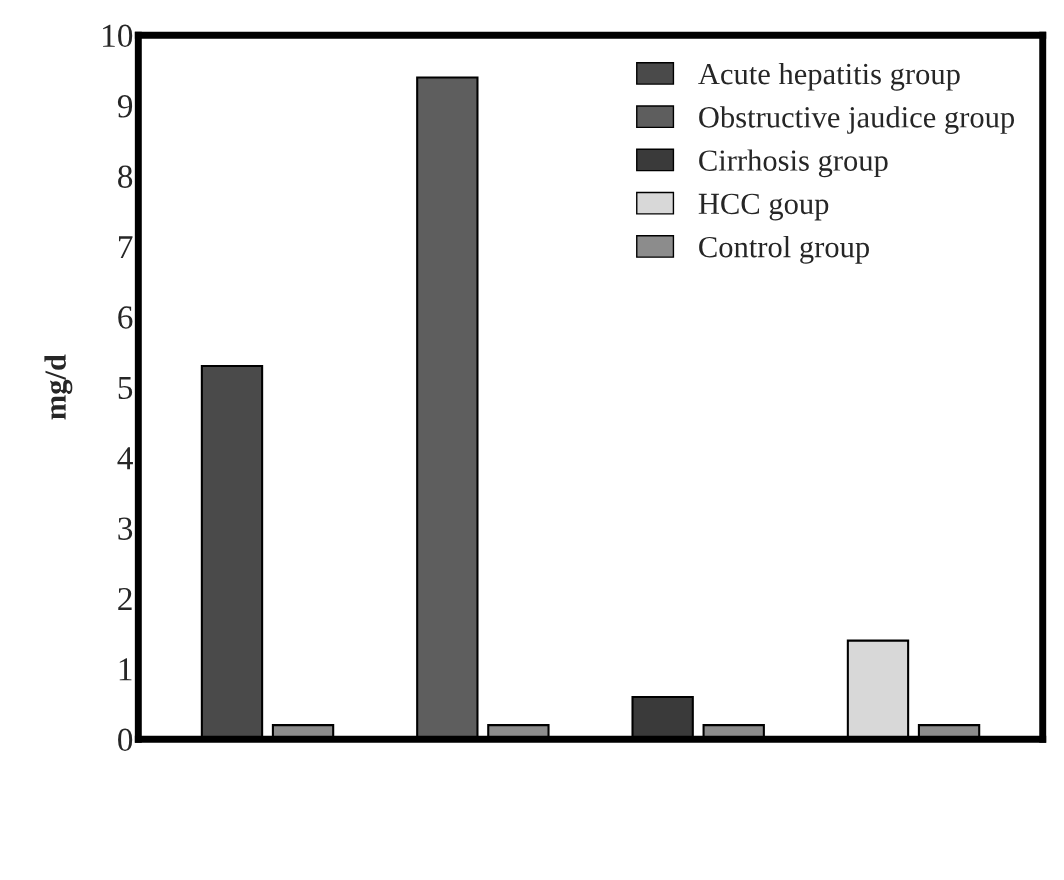 The height and width of the screenshot is (880, 1064). Describe the element at coordinates (125, 176) in the screenshot. I see `y-tick-label: 8` at that location.